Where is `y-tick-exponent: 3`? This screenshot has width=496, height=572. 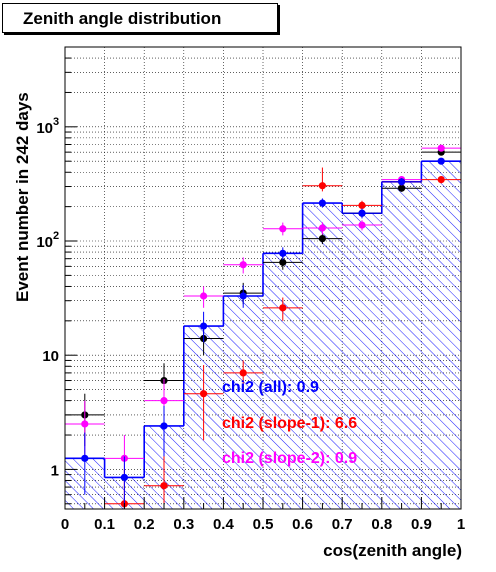
y-tick-exponent: 3 is located at coordinates (56, 122).